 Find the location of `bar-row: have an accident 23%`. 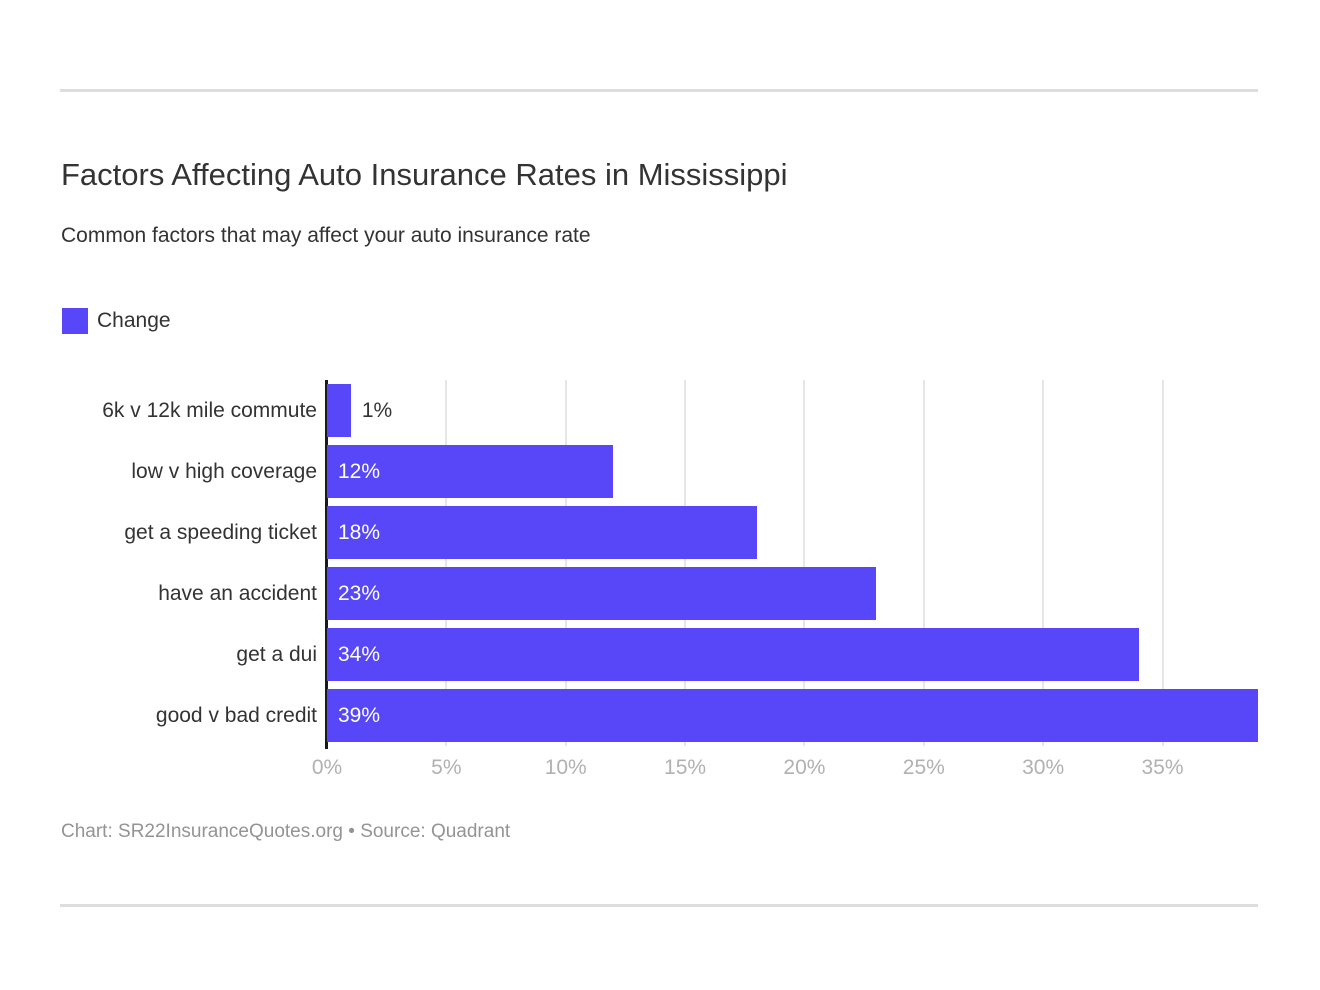

bar-row: have an accident 23% is located at coordinates (659, 593).